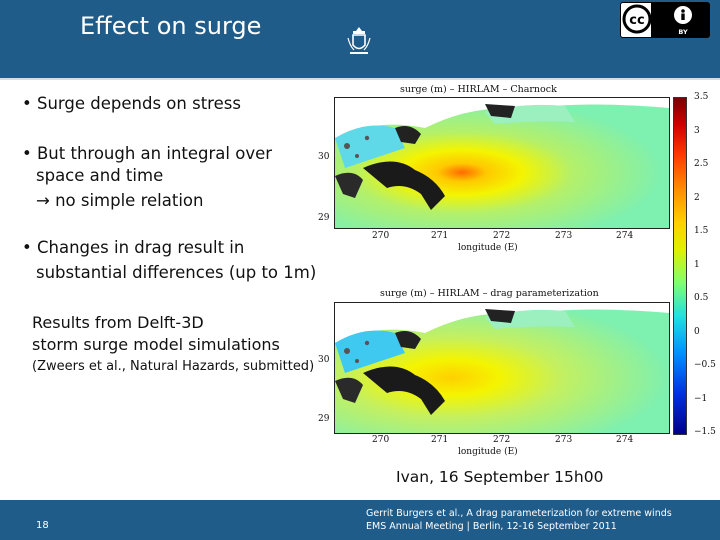 The height and width of the screenshot is (540, 720). I want to click on map1-x-tick: 272, so click(502, 236).